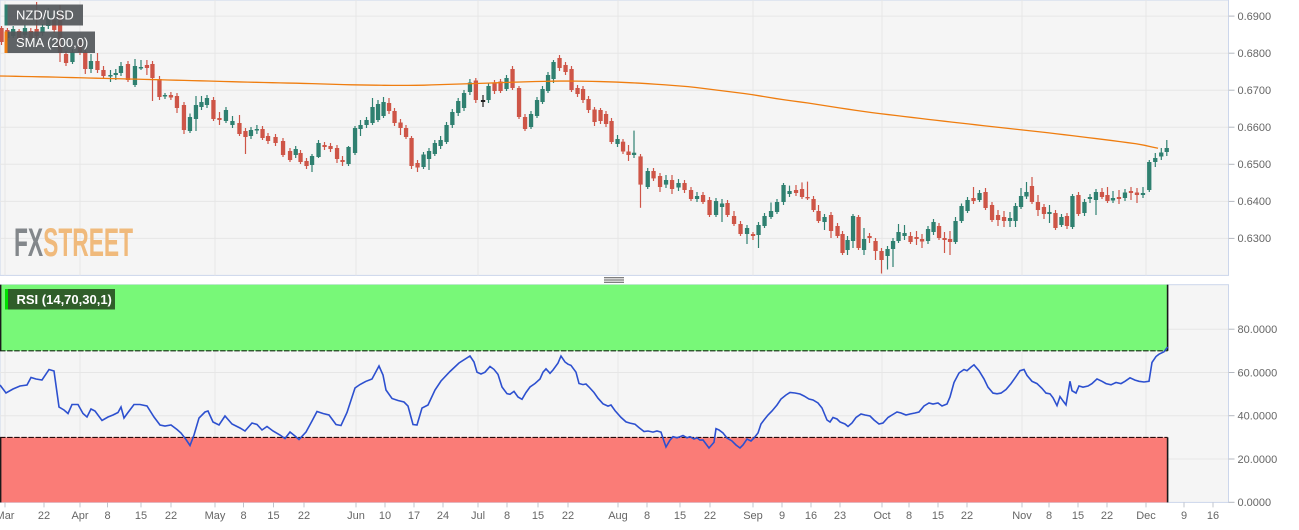  What do you see at coordinates (215, 516) in the screenshot?
I see `svg-text: May` at bounding box center [215, 516].